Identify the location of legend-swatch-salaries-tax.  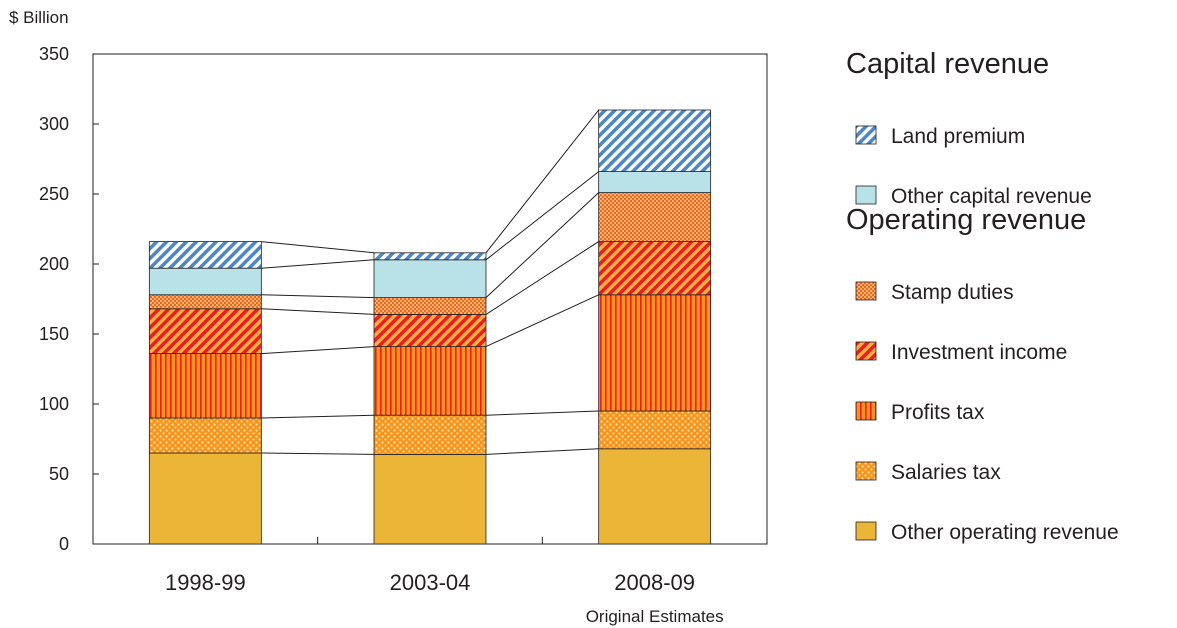
(866, 471).